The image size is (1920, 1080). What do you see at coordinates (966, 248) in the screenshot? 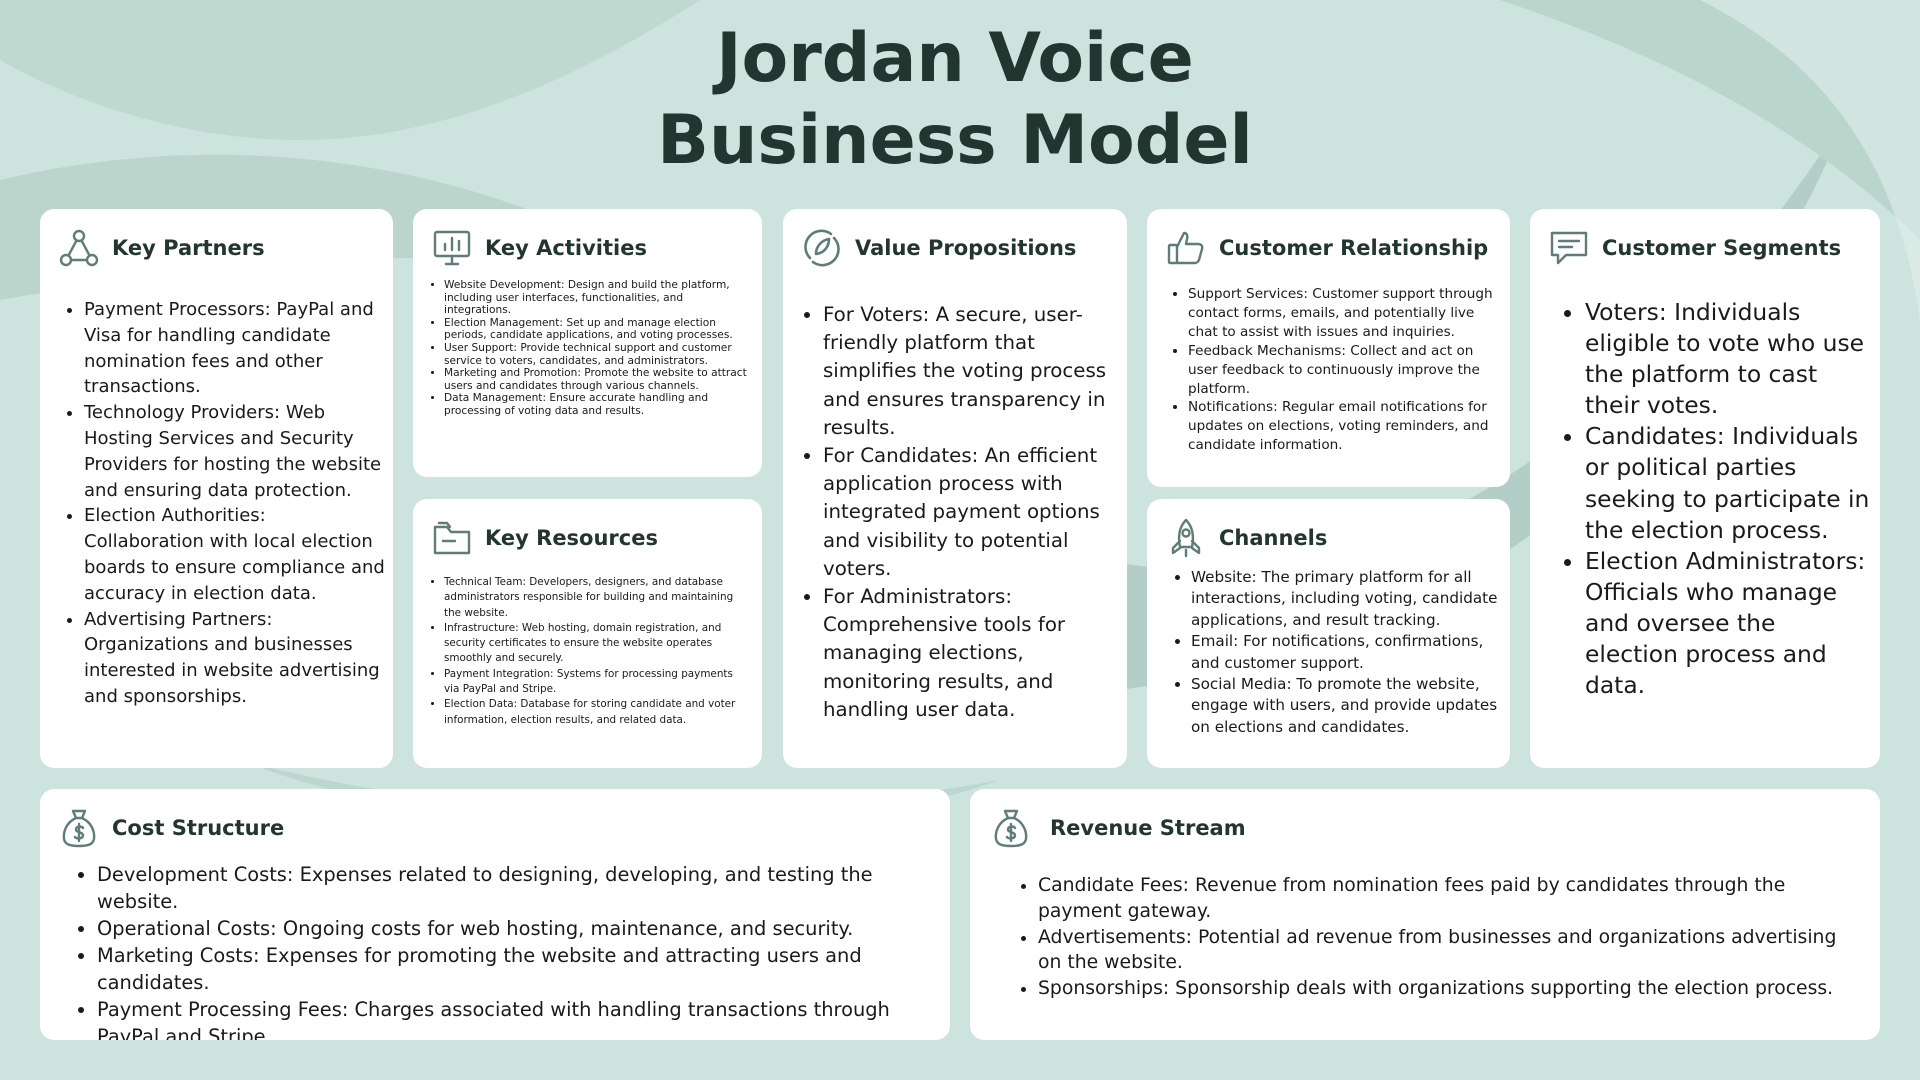
I see `card-title: Value Propositions` at bounding box center [966, 248].